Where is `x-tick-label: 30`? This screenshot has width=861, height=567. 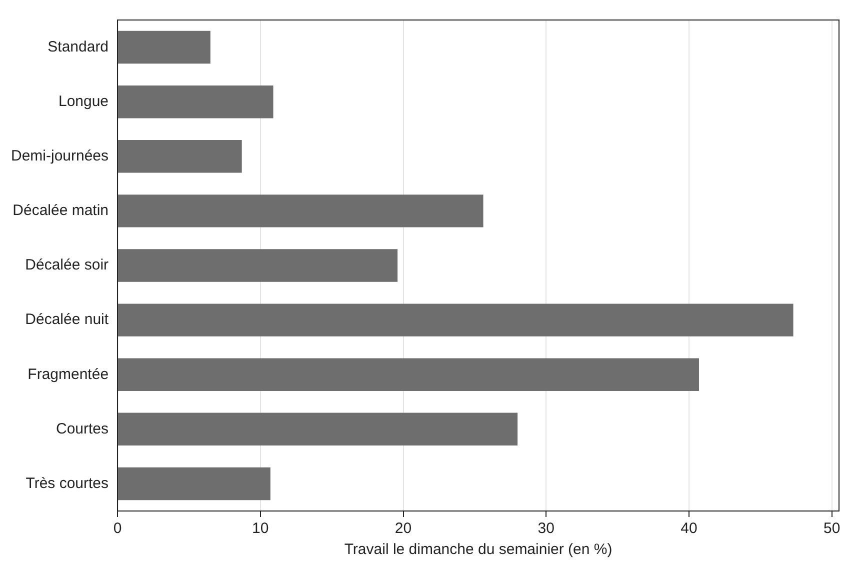 x-tick-label: 30 is located at coordinates (546, 529).